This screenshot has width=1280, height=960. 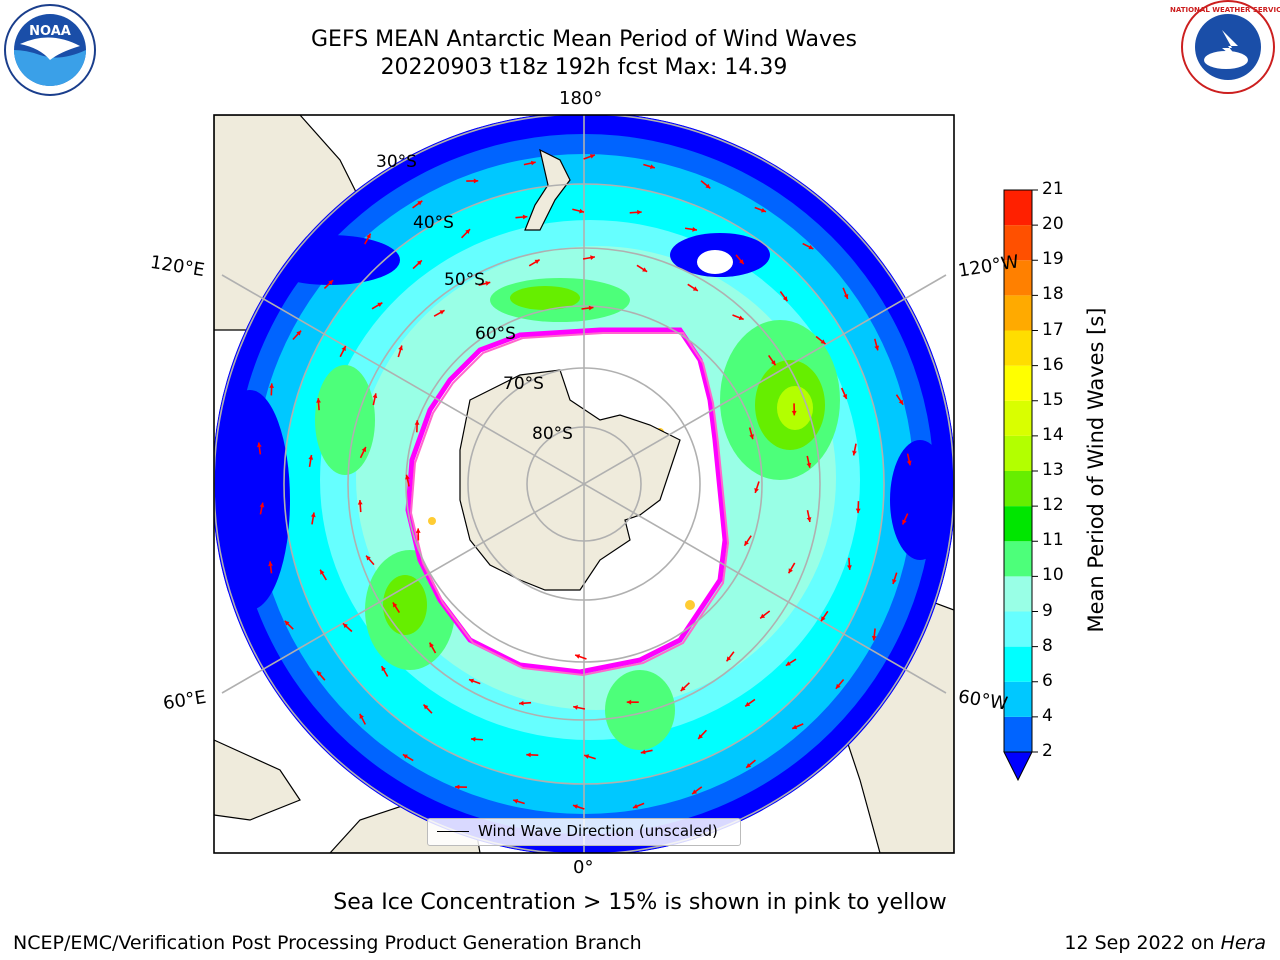 What do you see at coordinates (523, 384) in the screenshot?
I see `lat-label-70s: 70°S` at bounding box center [523, 384].